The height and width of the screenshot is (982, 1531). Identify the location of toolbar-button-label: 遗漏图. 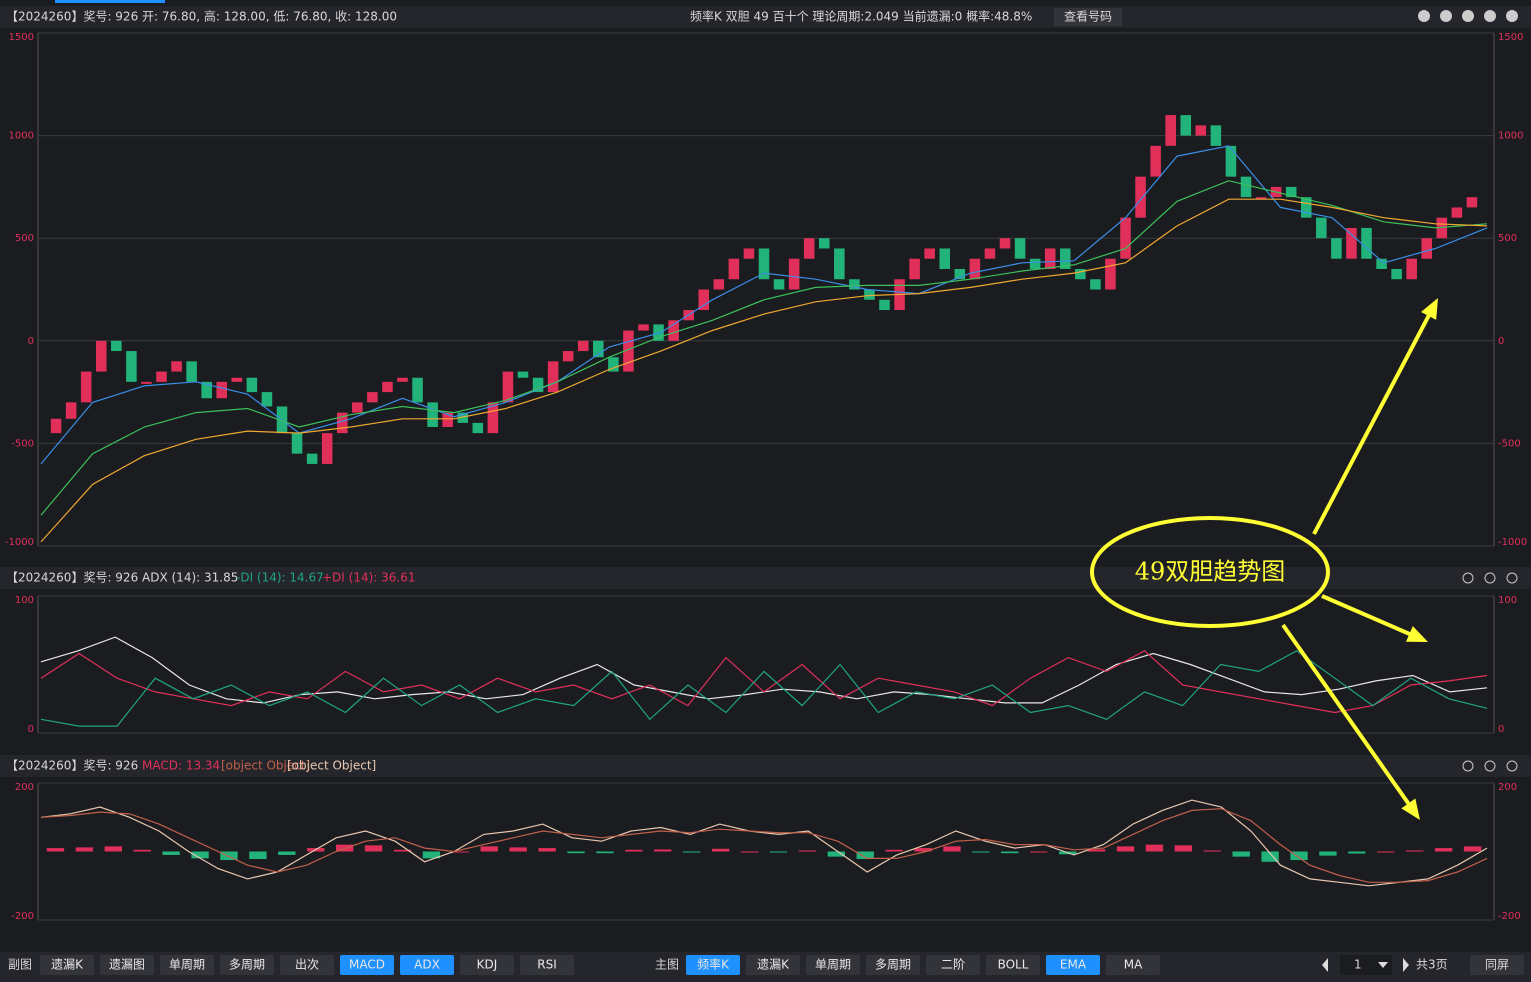
(127, 965).